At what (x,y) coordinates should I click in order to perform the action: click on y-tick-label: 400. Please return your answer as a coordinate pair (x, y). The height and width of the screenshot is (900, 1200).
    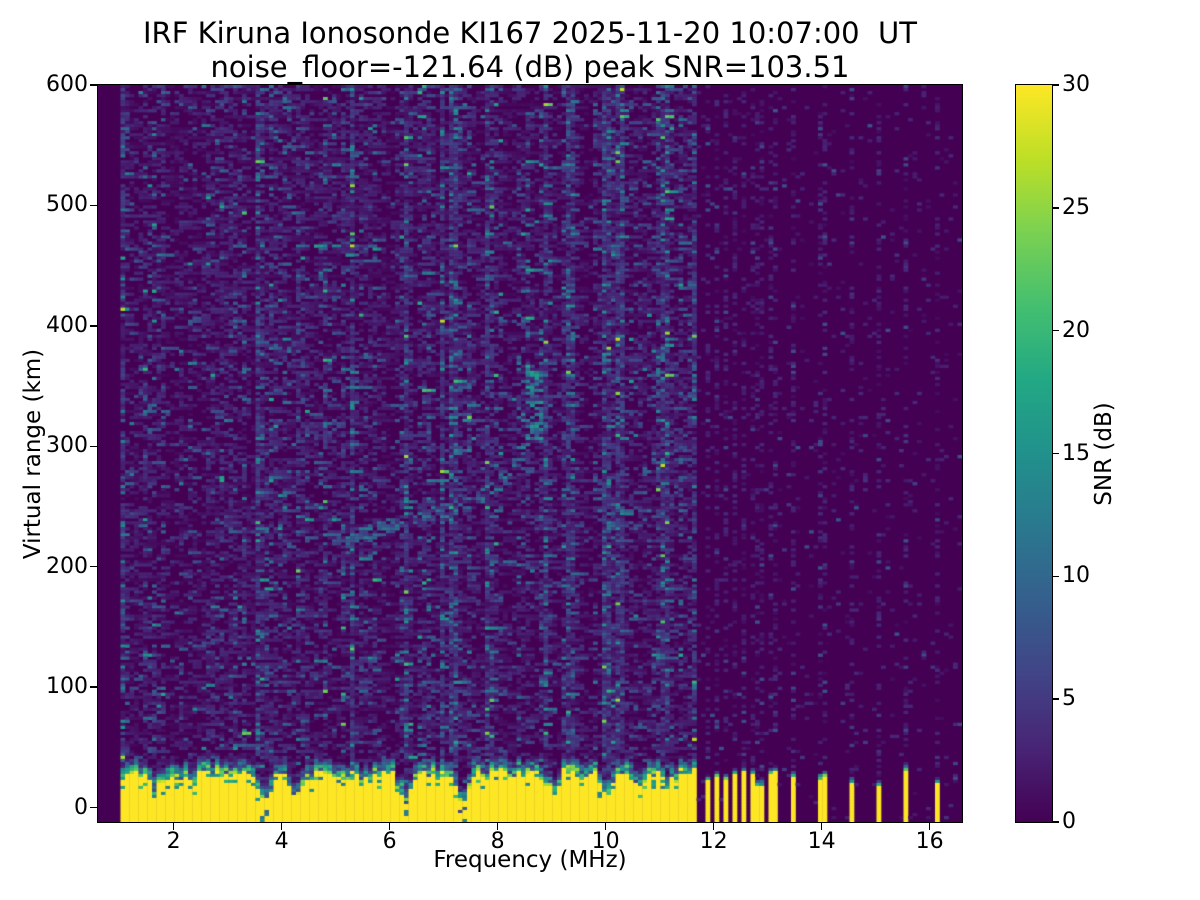
    Looking at the image, I should click on (67, 325).